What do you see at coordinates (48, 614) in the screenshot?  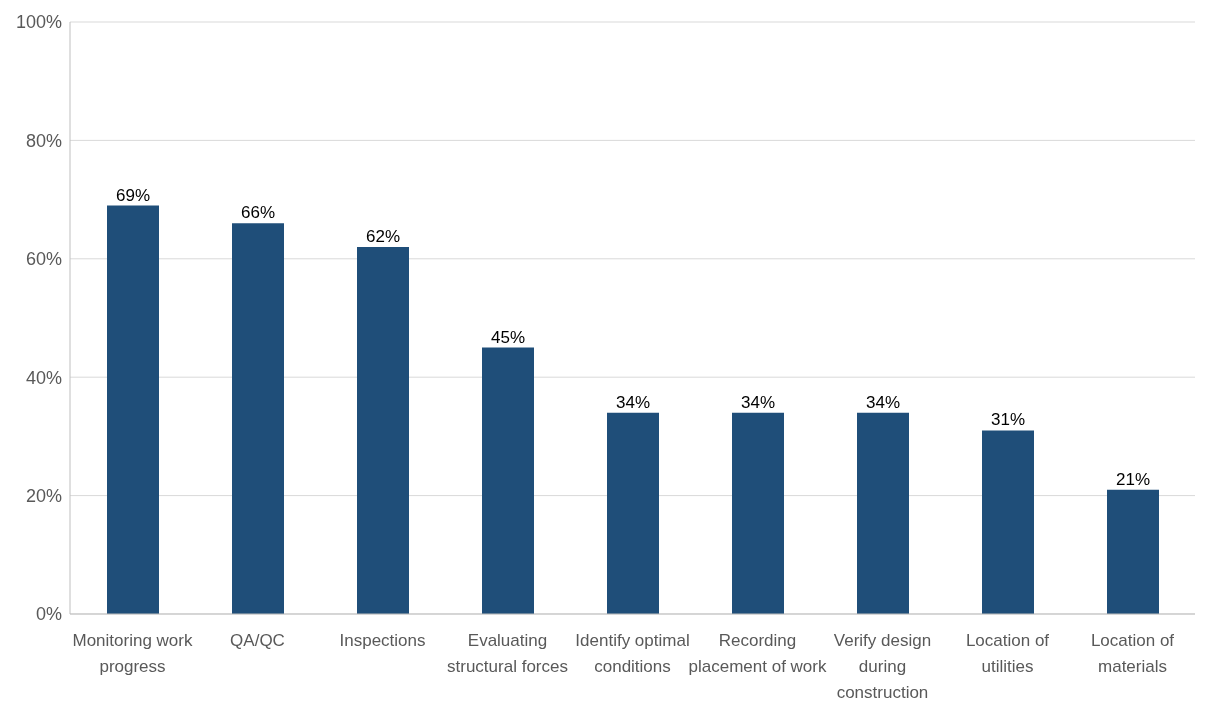 I see `y-tick-label: 0%` at bounding box center [48, 614].